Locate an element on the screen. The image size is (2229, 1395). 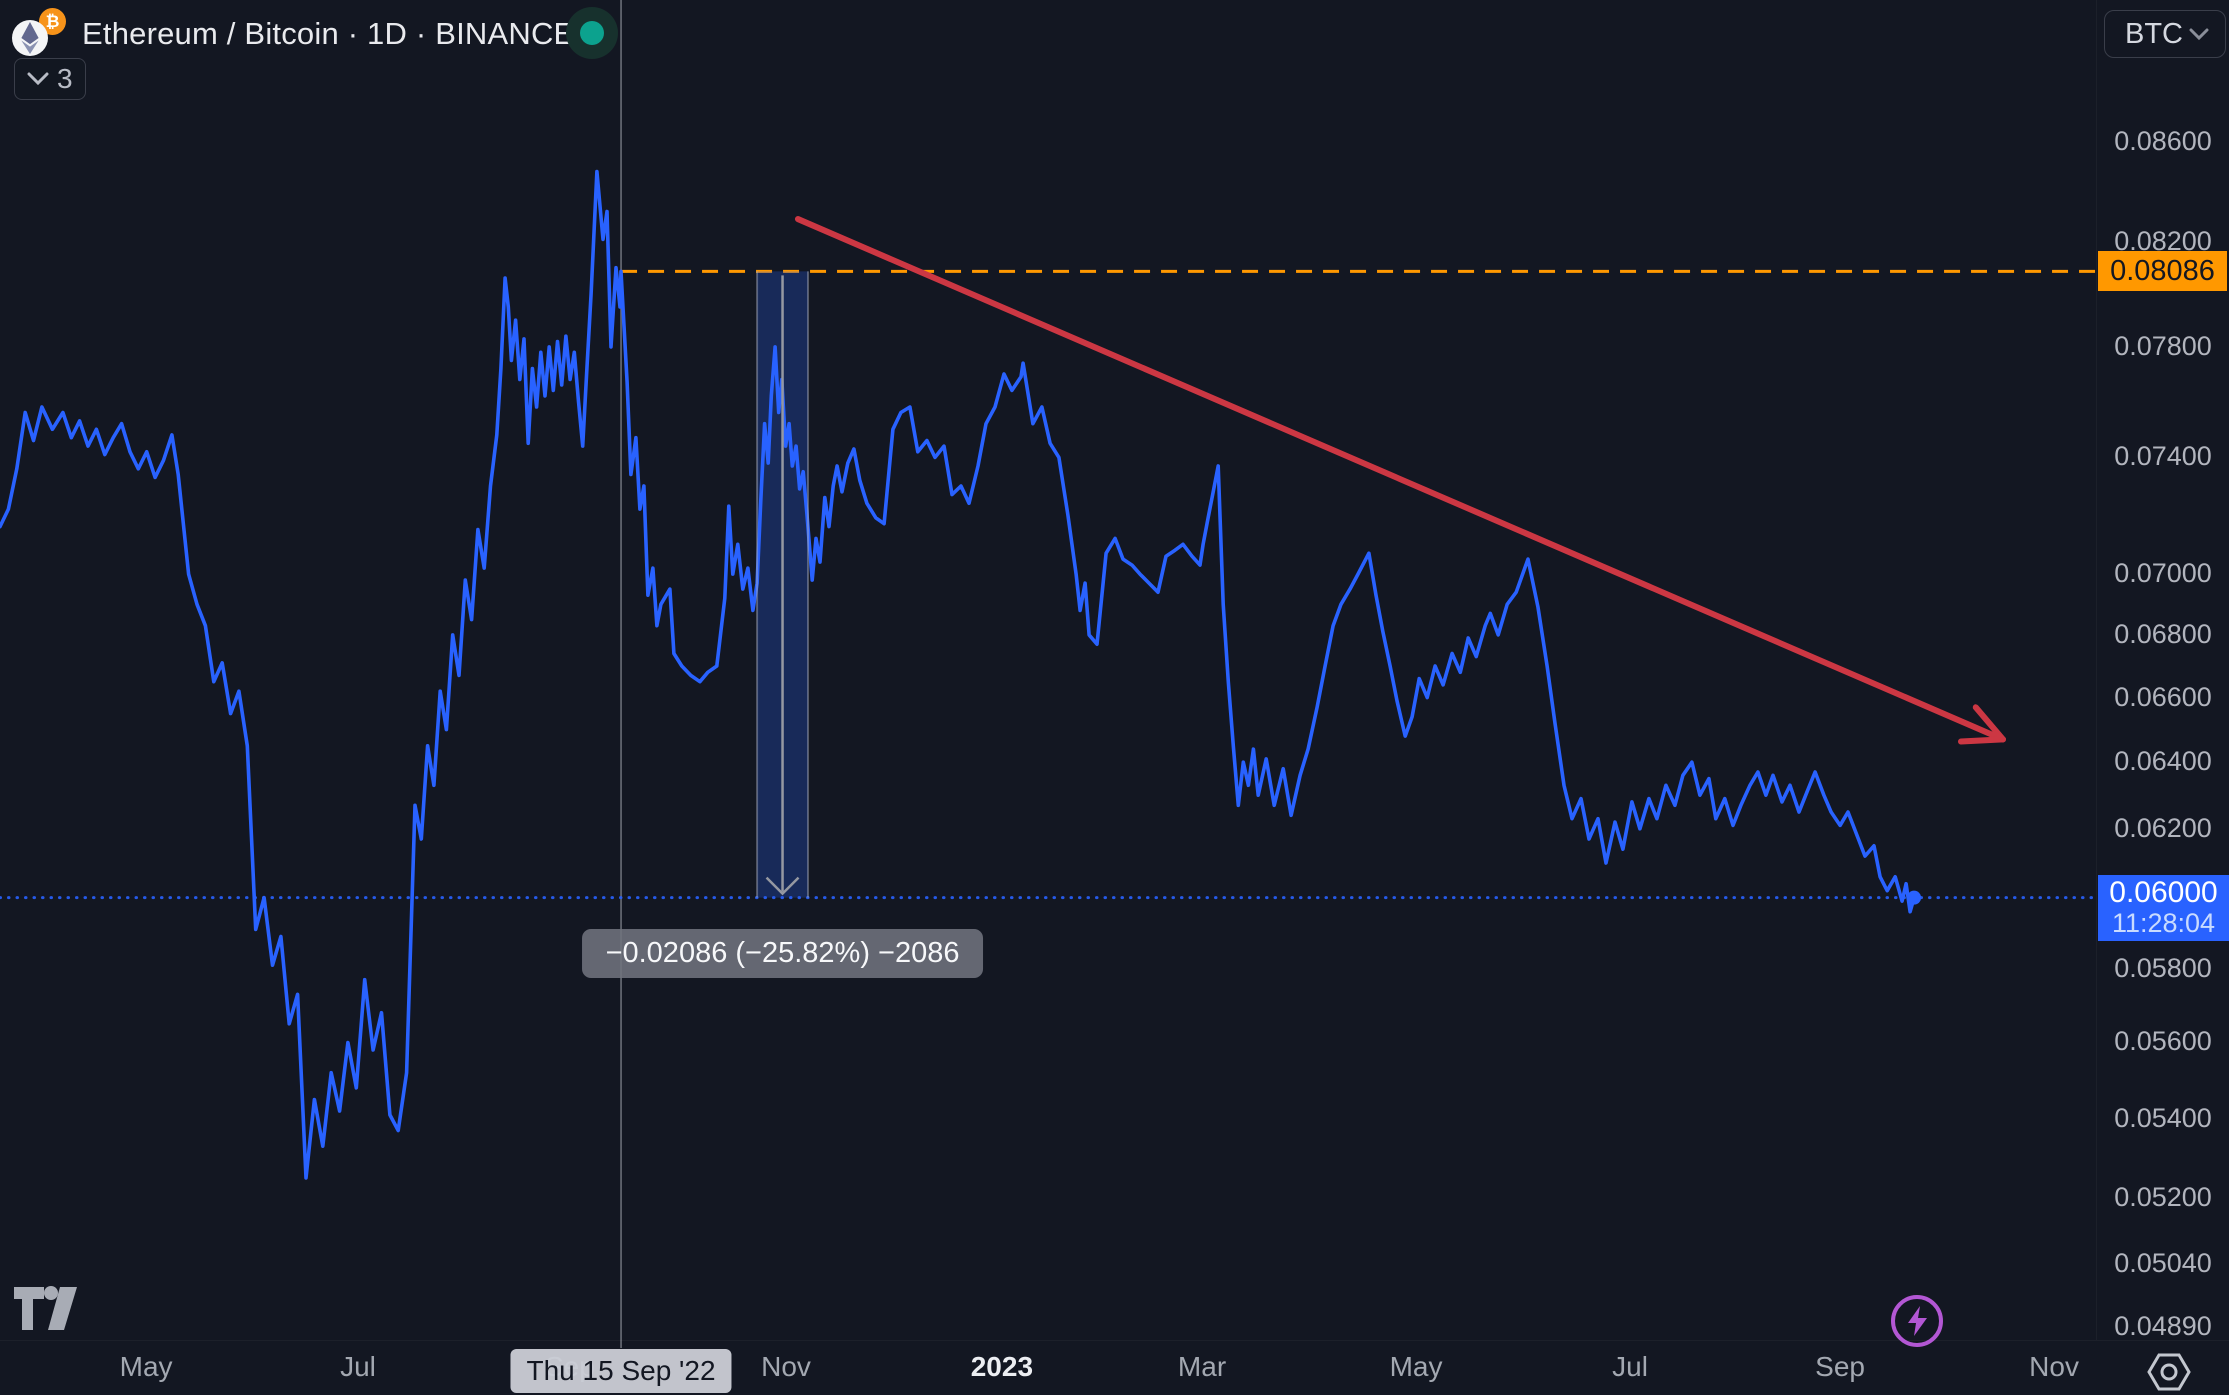
price-axis-tick: 0.06800 is located at coordinates (2163, 633).